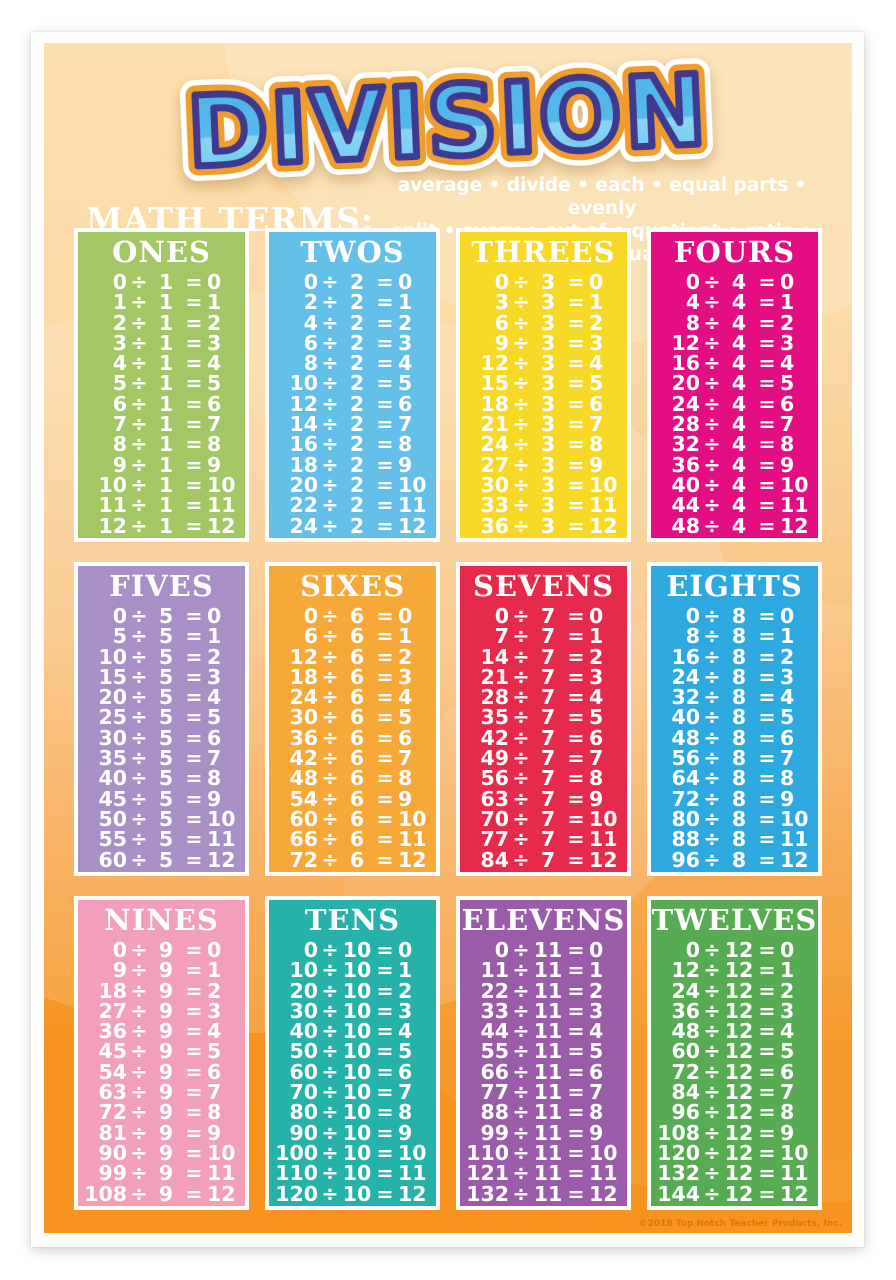 The image size is (896, 1280). I want to click on table-title: ELEVENS, so click(543, 920).